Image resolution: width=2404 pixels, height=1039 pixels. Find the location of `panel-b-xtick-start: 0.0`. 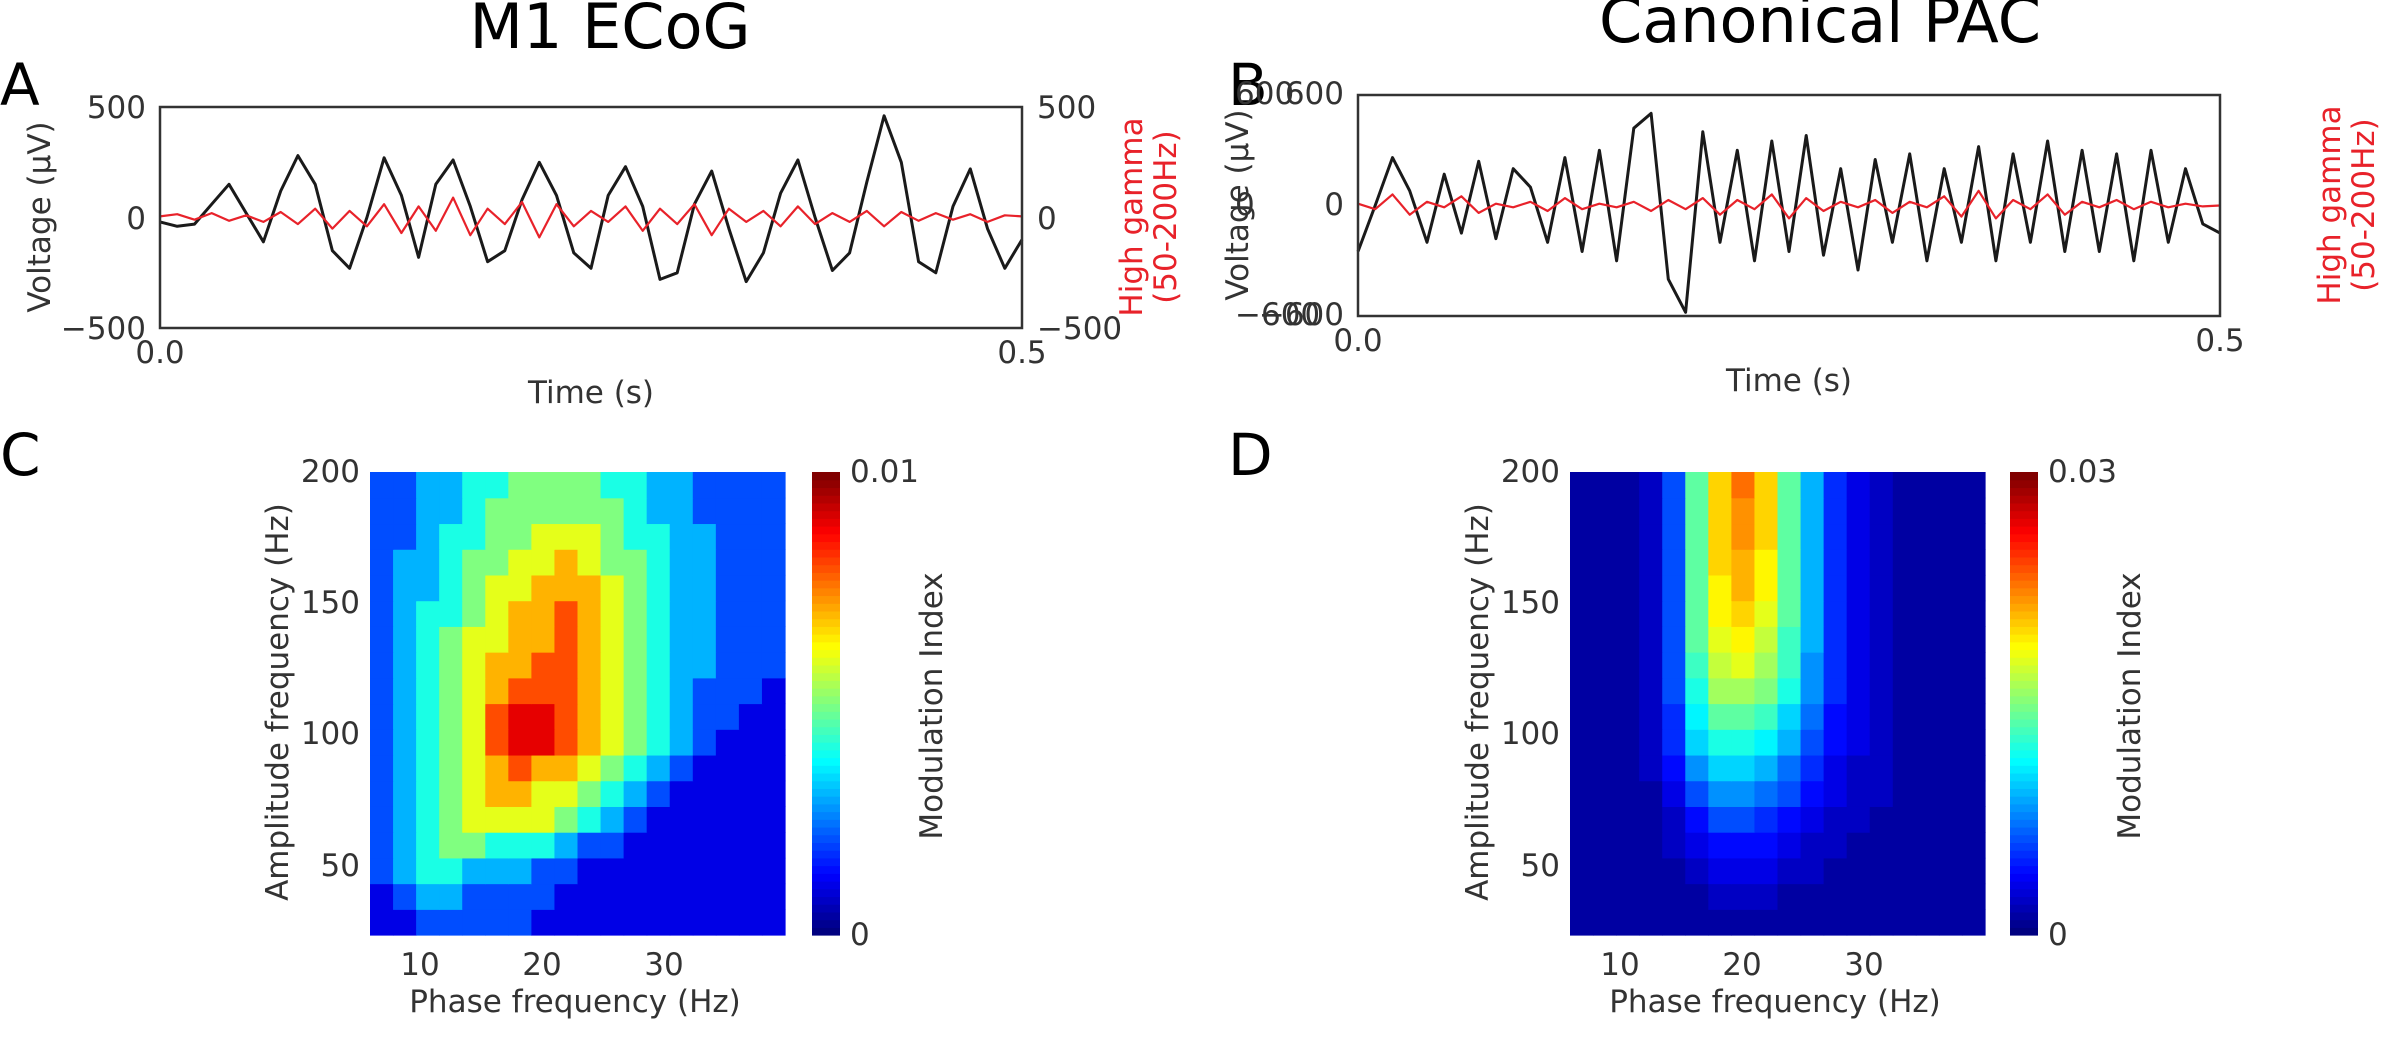

panel-b-xtick-start: 0.0 is located at coordinates (1357, 341).